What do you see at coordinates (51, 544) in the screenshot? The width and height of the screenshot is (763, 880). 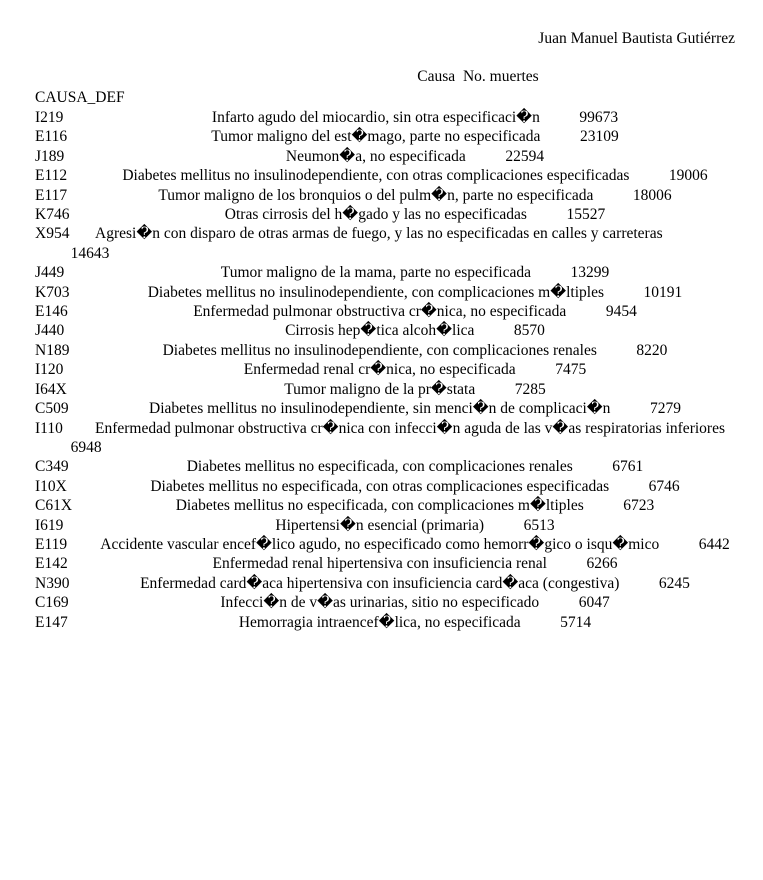 I see `cause-code: E119` at bounding box center [51, 544].